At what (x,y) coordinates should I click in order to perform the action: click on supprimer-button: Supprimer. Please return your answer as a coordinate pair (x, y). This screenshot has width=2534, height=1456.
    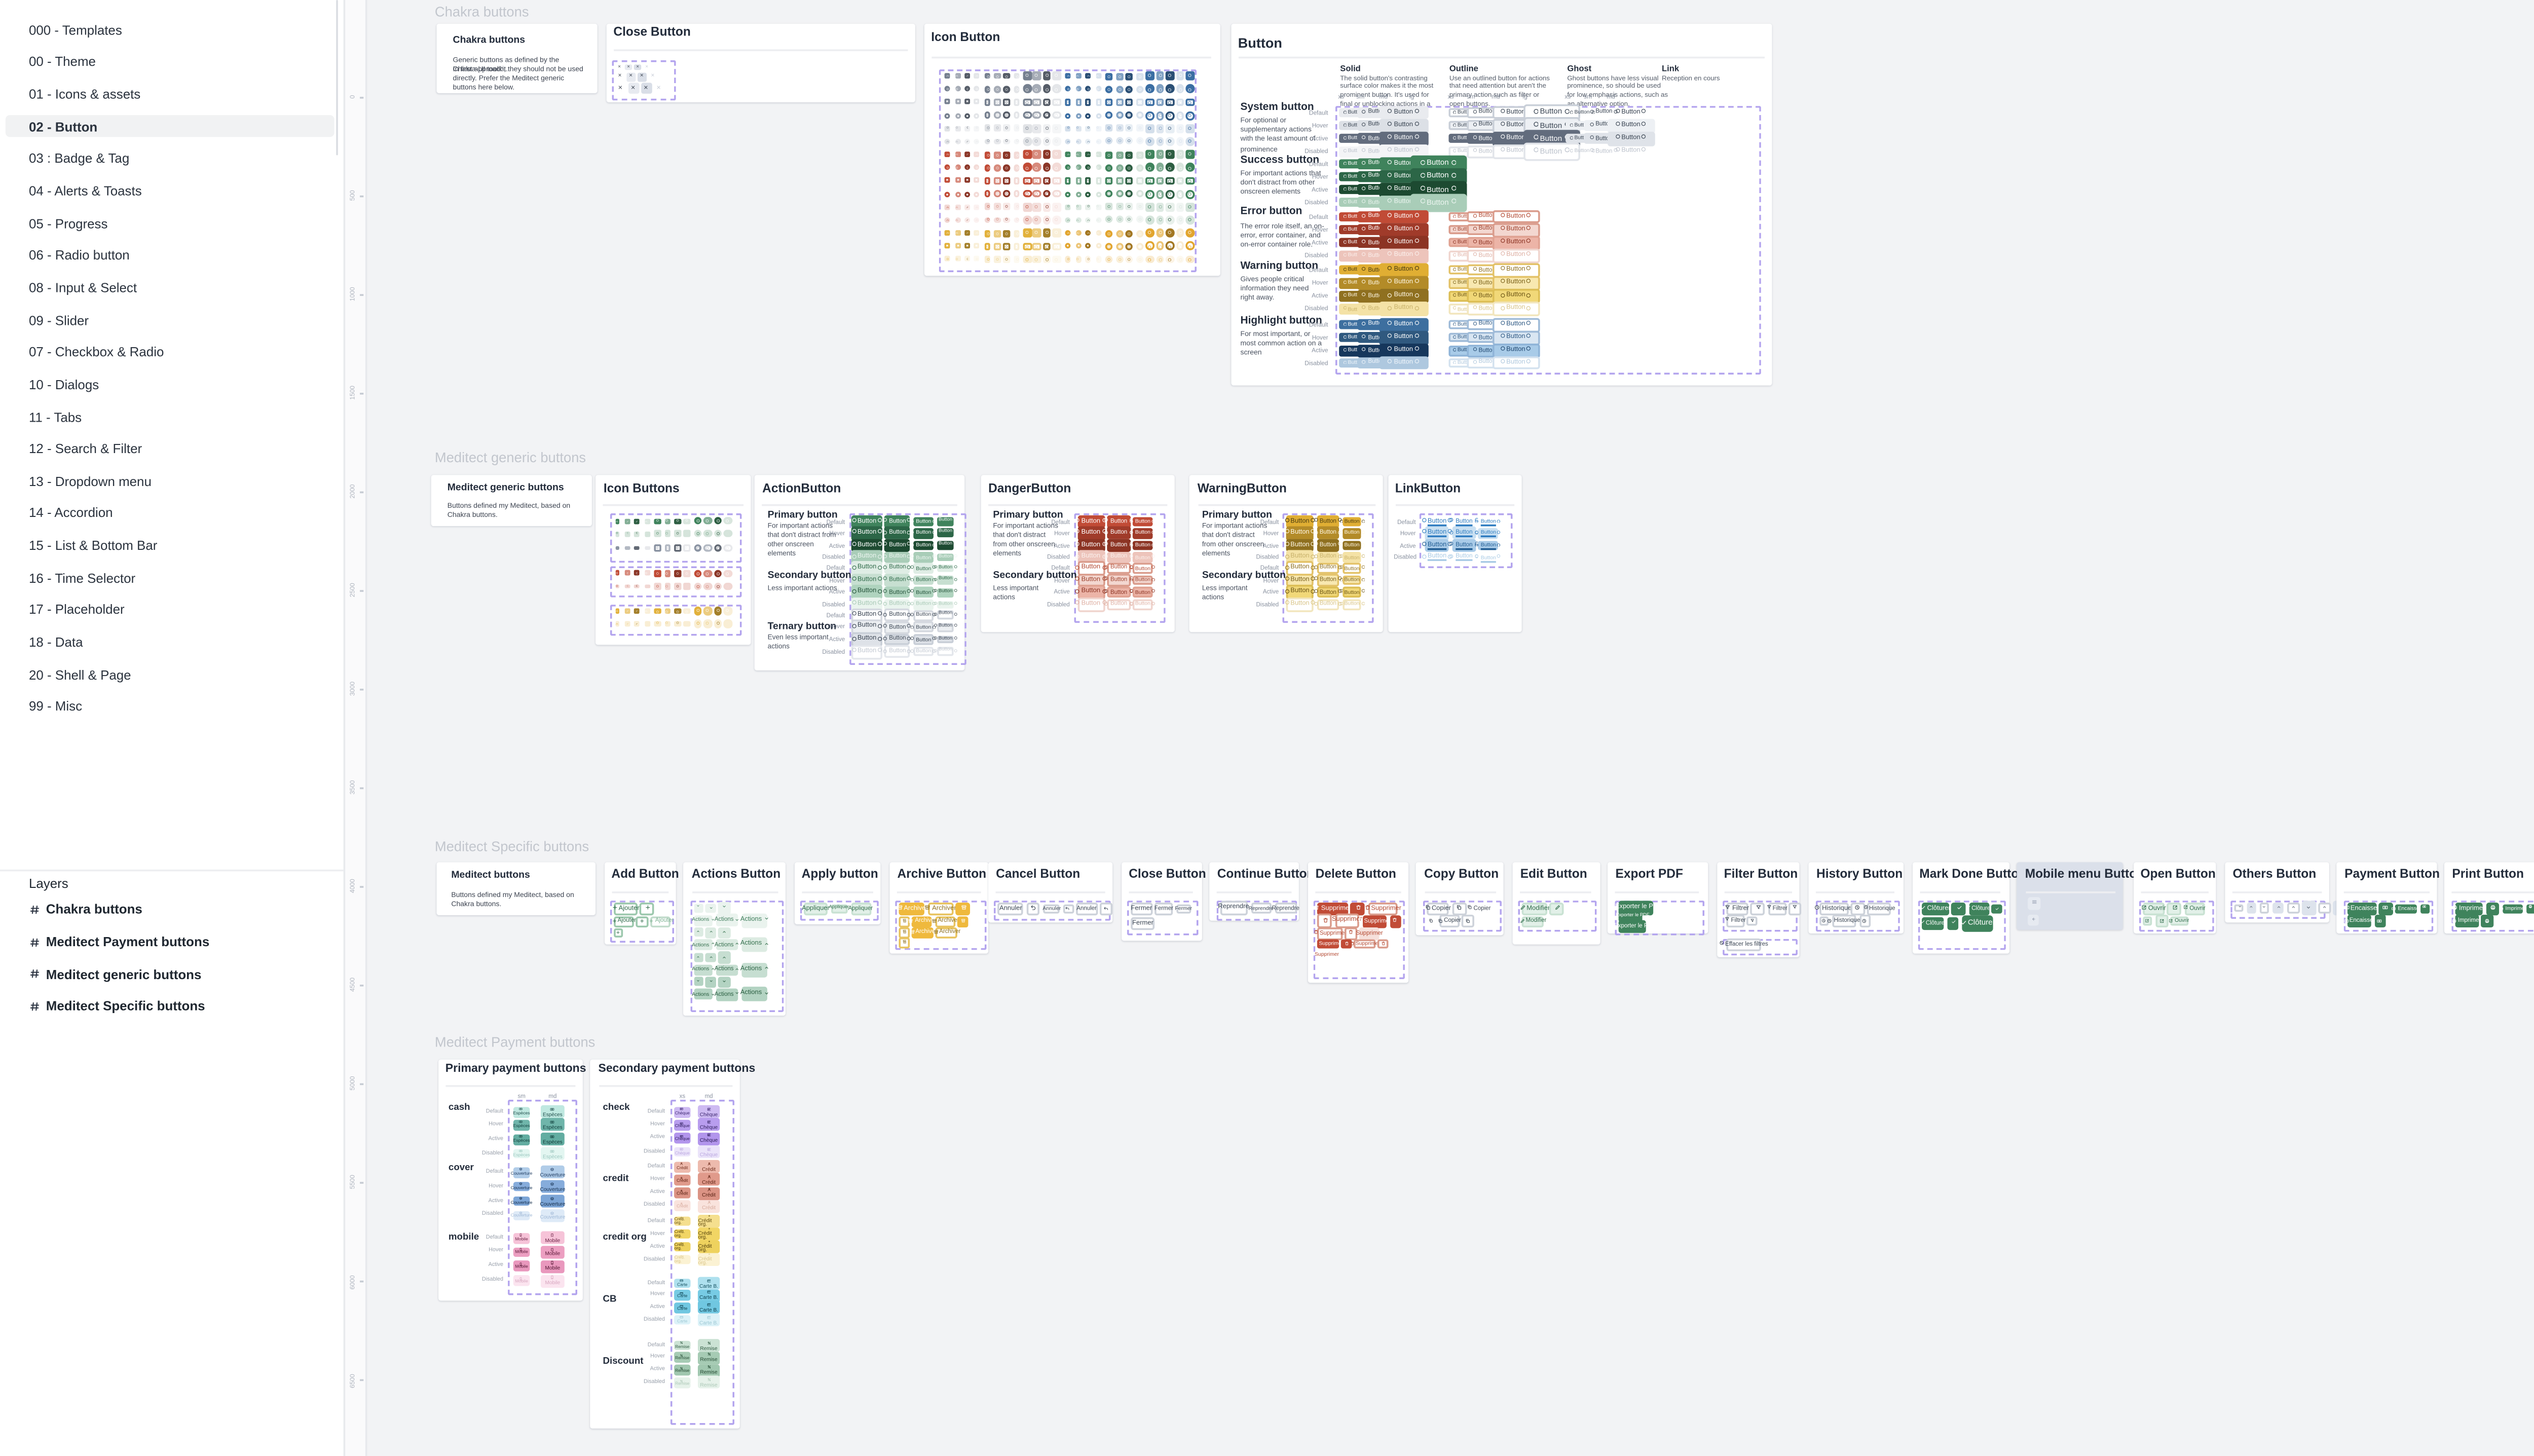
    Looking at the image, I should click on (1327, 953).